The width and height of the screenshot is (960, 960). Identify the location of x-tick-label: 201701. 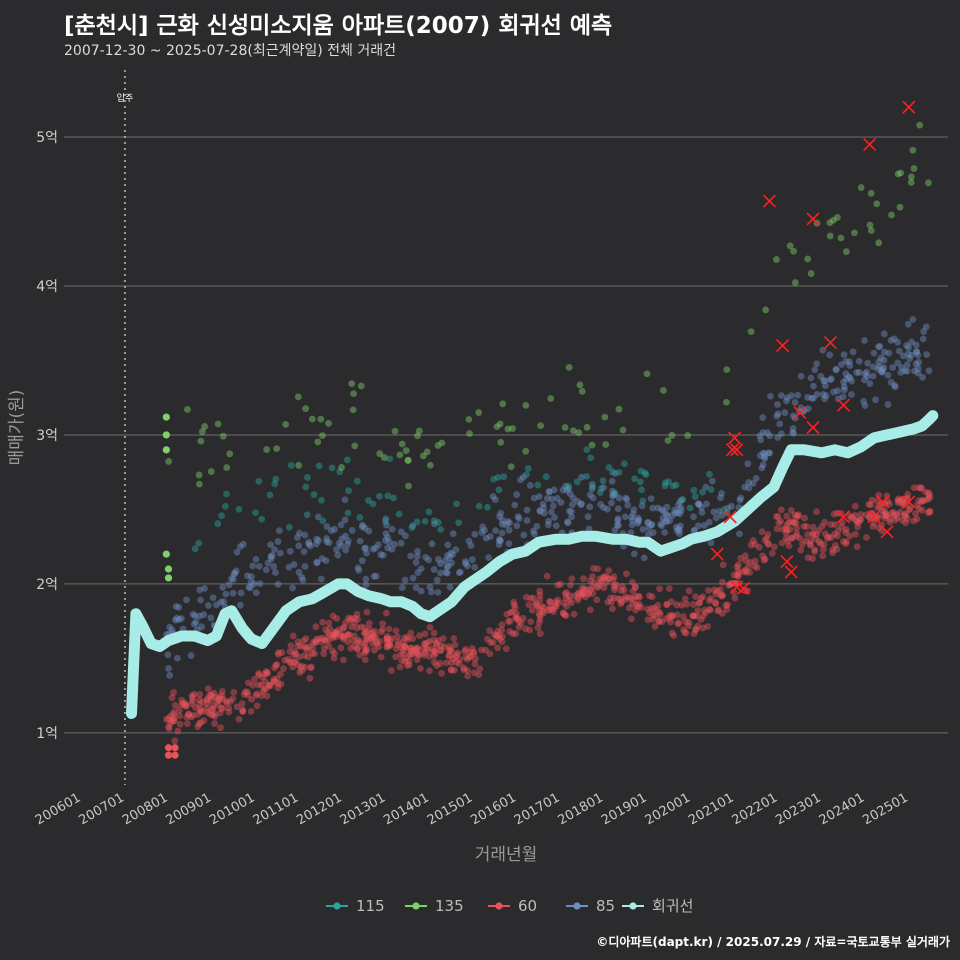
(537, 809).